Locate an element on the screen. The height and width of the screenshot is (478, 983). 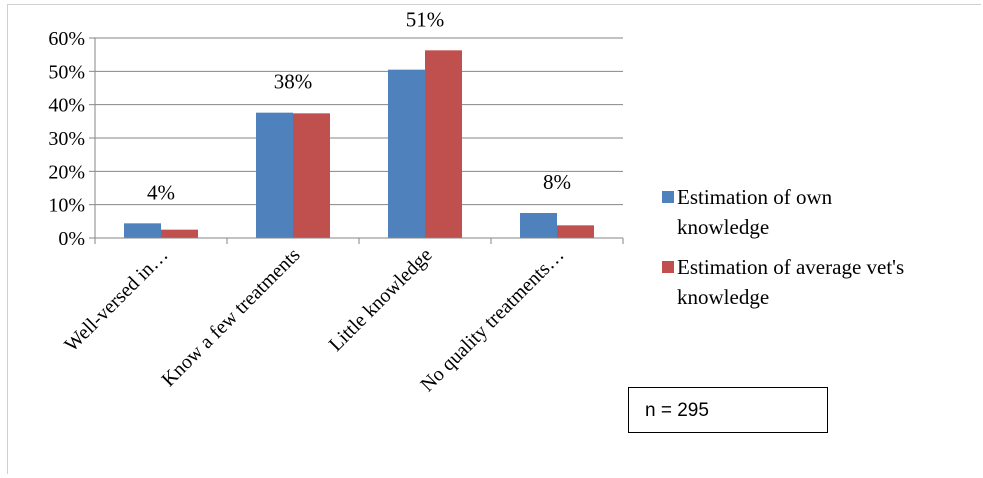
data-label: 4% is located at coordinates (161, 192).